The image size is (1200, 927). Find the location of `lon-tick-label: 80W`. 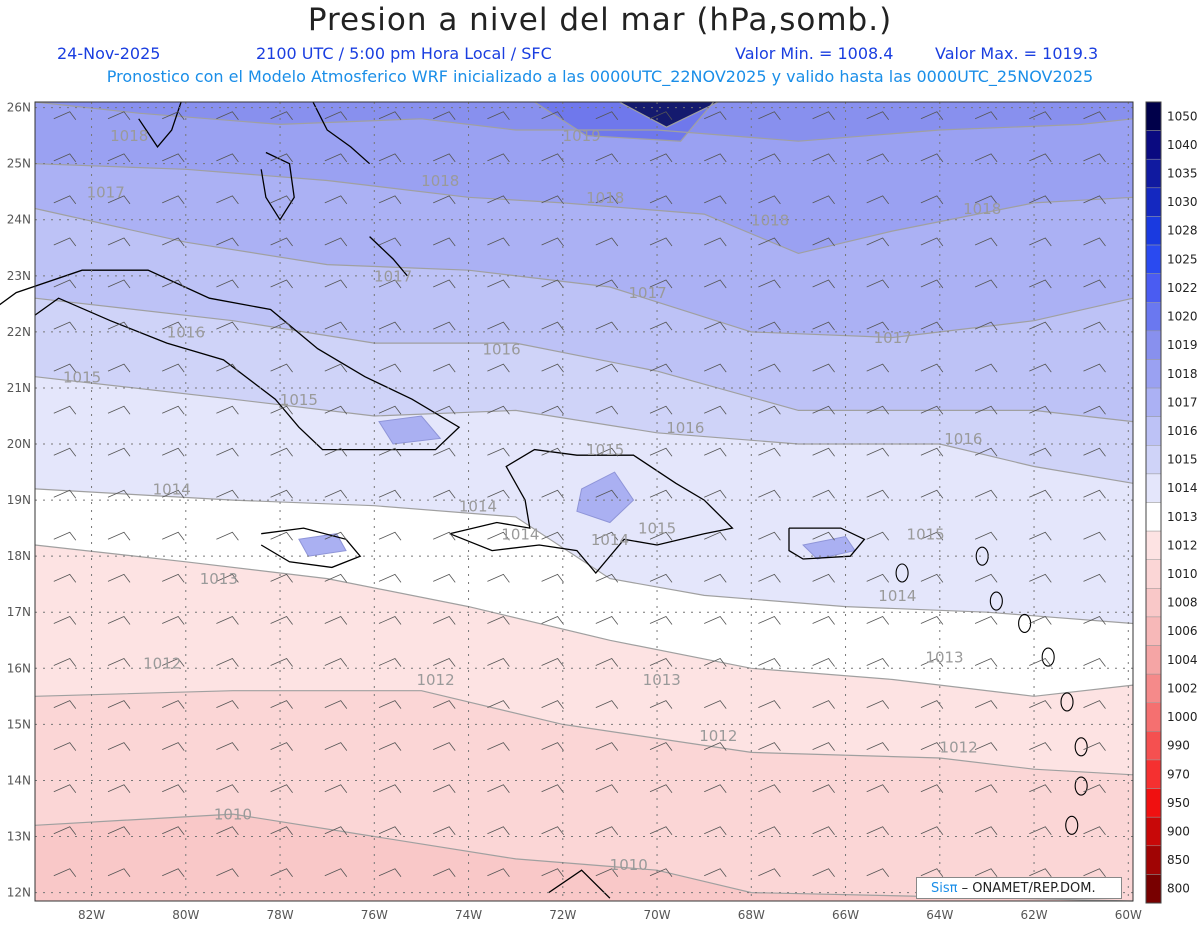

lon-tick-label: 80W is located at coordinates (185, 915).